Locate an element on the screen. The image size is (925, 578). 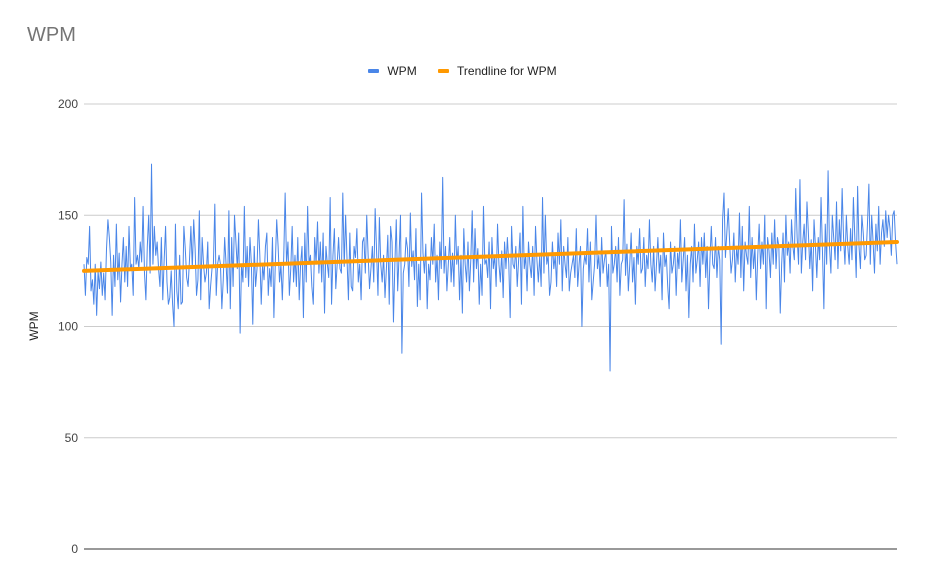
legend-item-wpm: WPM is located at coordinates (392, 71).